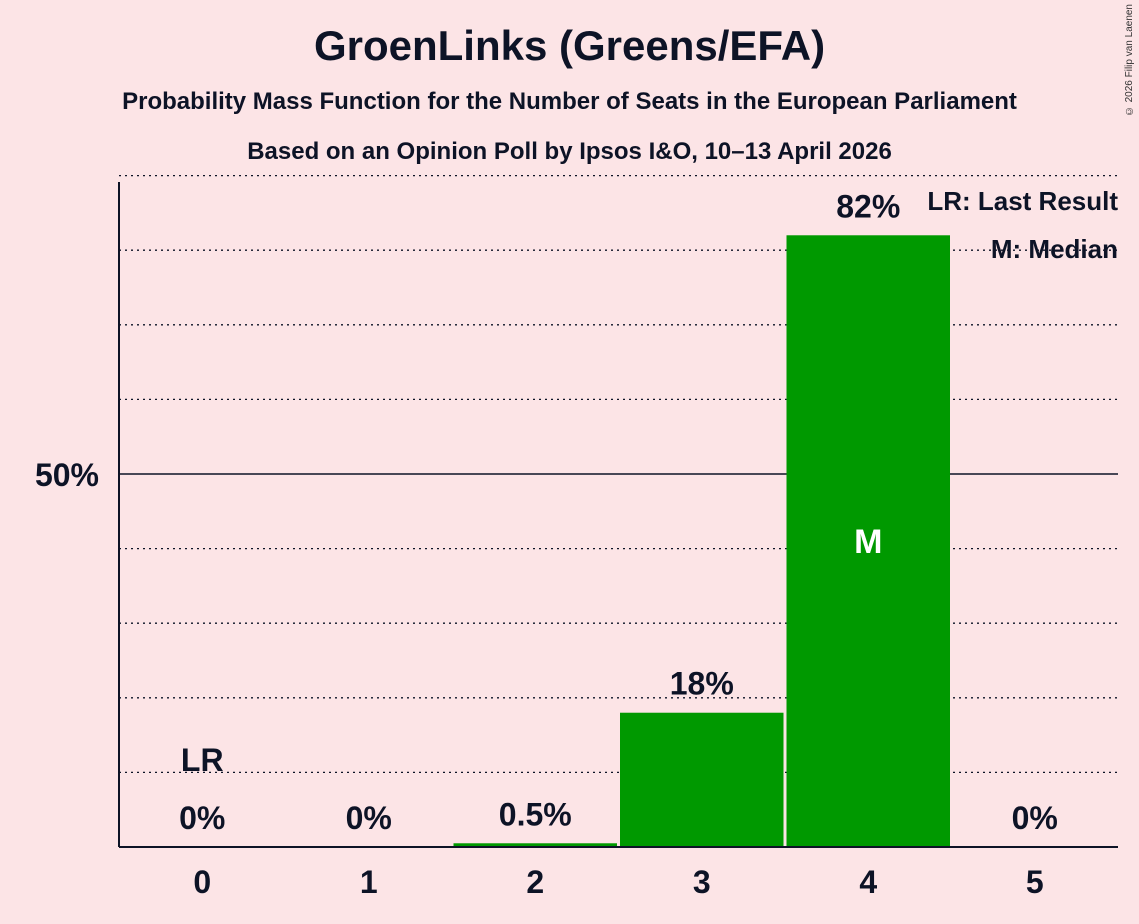 This screenshot has width=1139, height=924. I want to click on last-result-marker: LR, so click(202, 760).